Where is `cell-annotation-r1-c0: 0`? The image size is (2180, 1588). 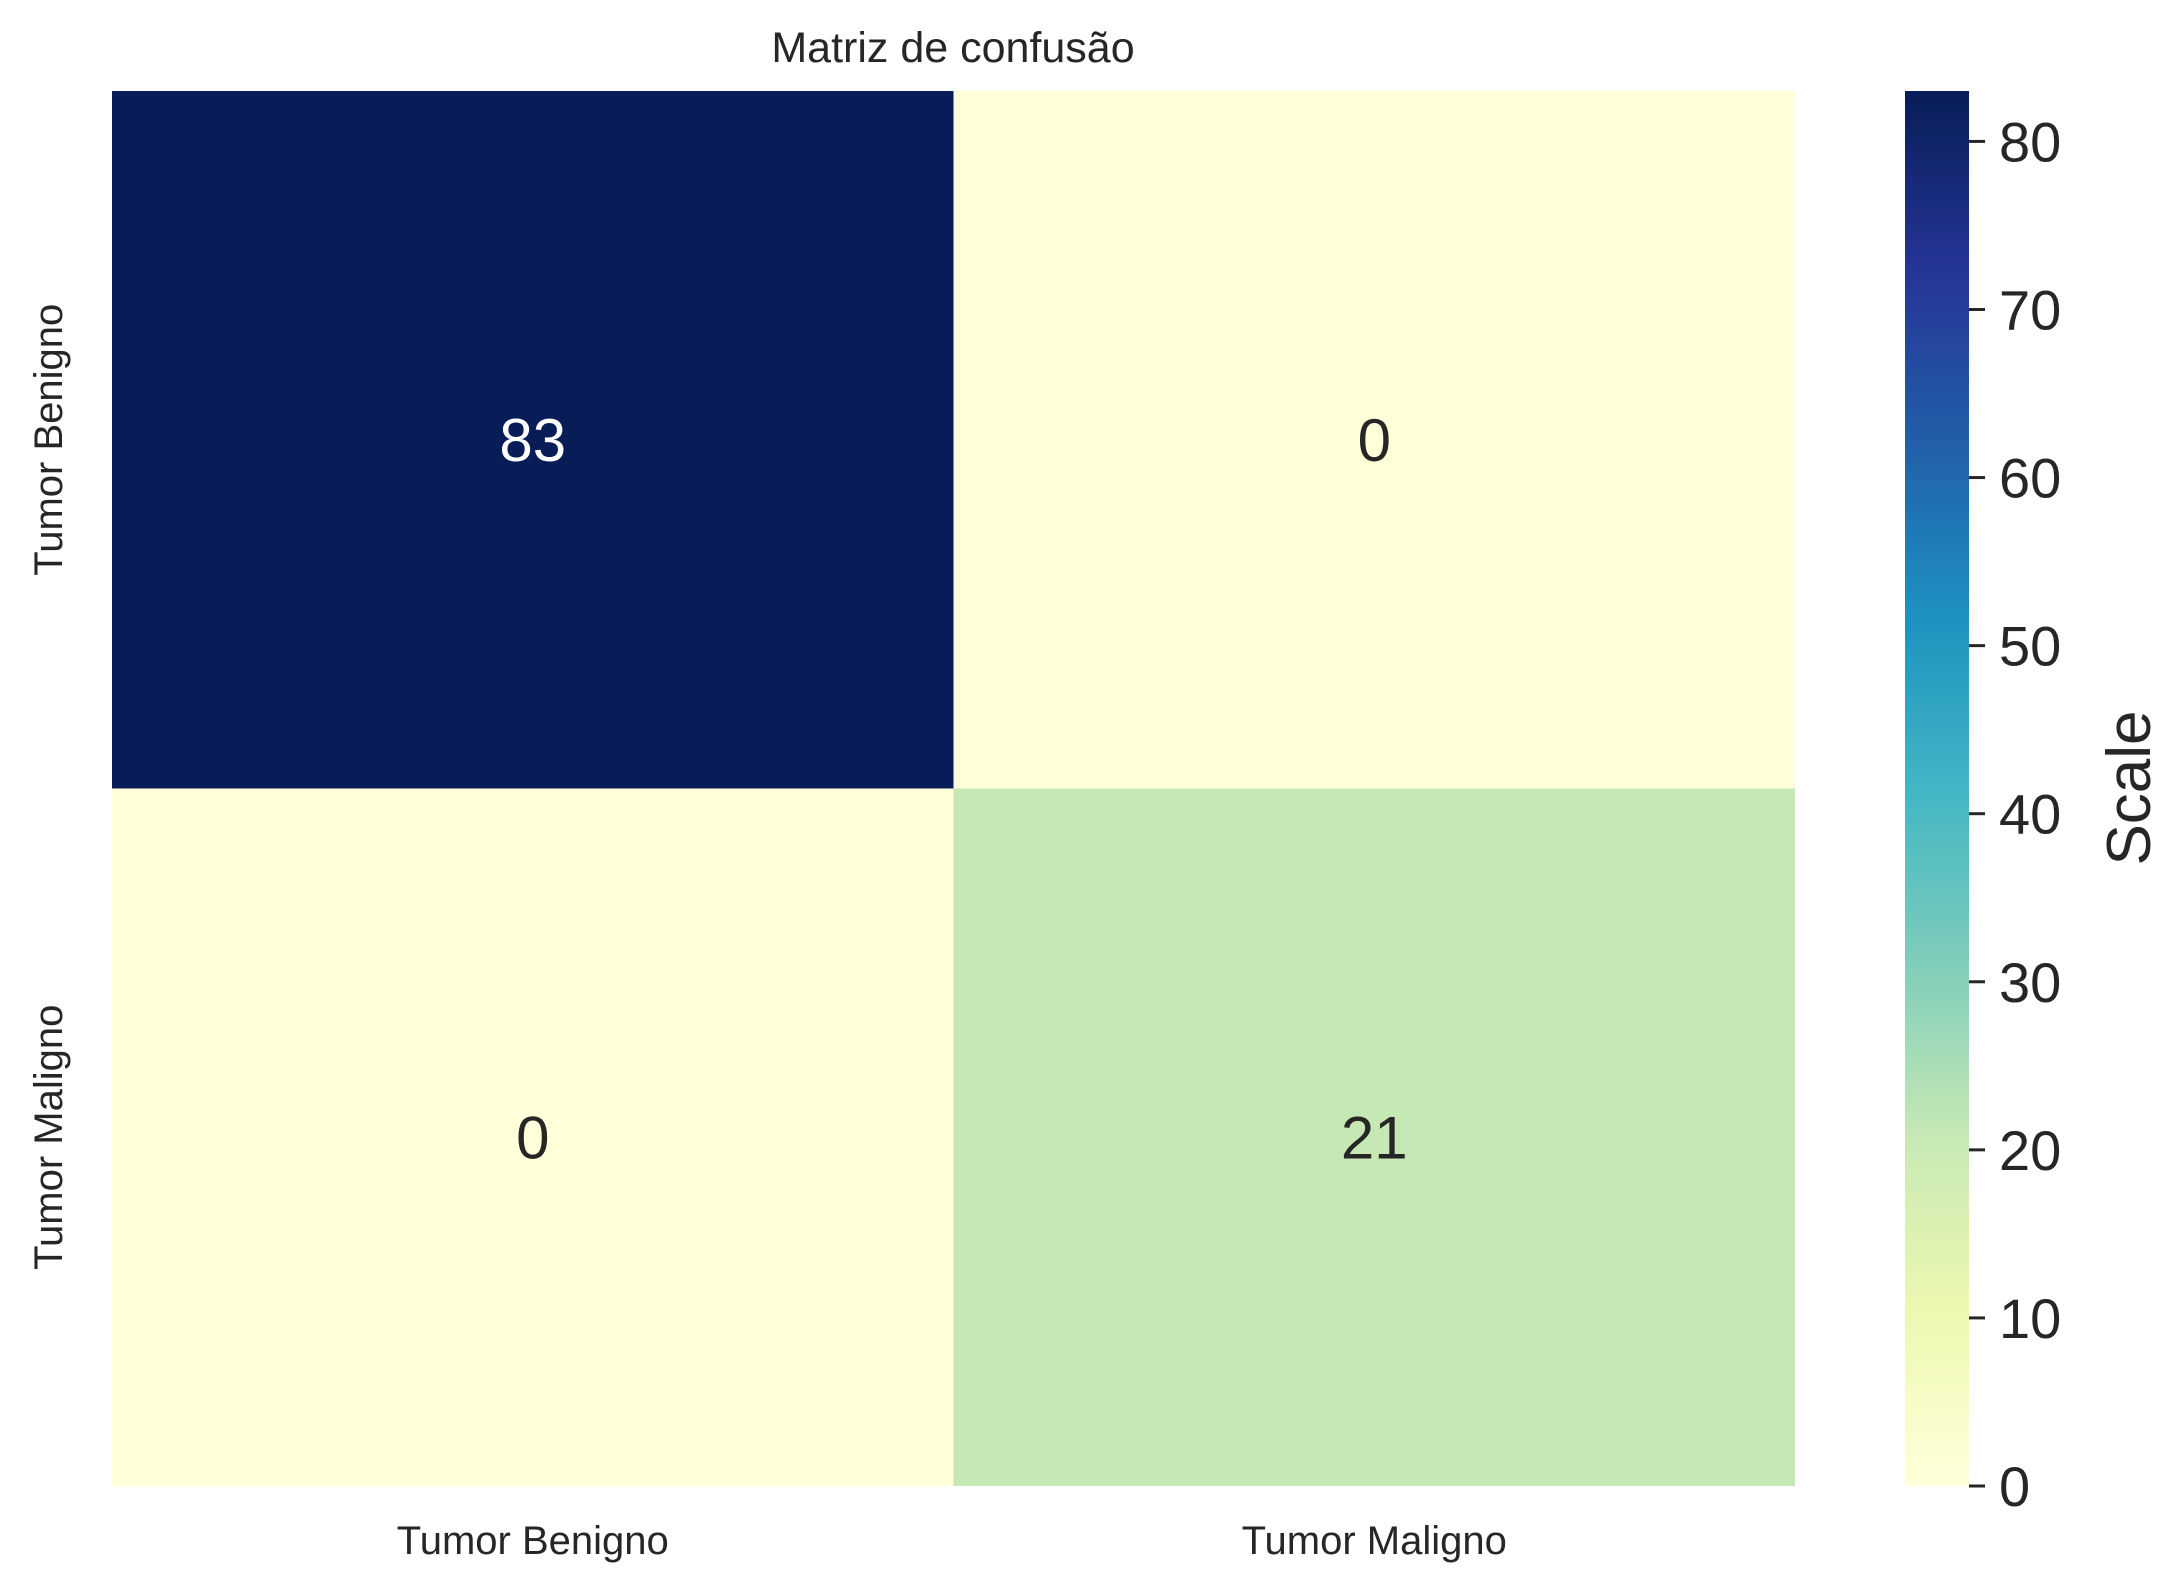 cell-annotation-r1-c0: 0 is located at coordinates (532, 1137).